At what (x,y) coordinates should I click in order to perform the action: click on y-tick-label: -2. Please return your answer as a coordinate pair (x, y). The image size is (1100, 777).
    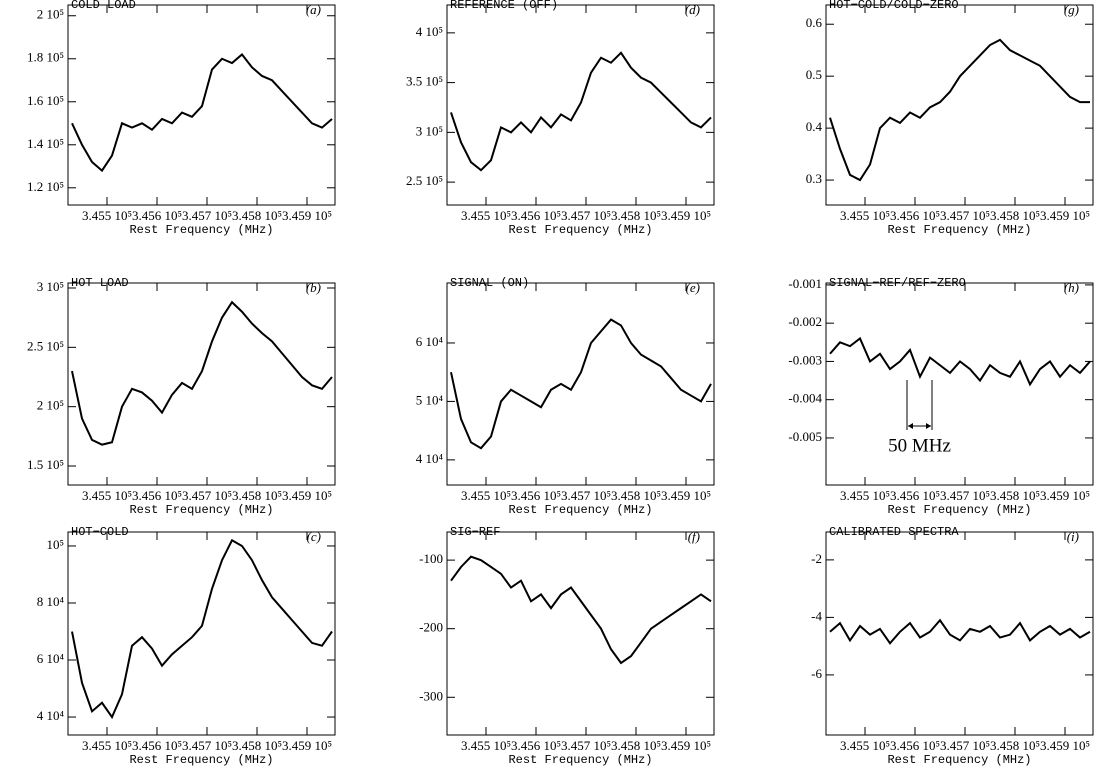
    Looking at the image, I should click on (816, 558).